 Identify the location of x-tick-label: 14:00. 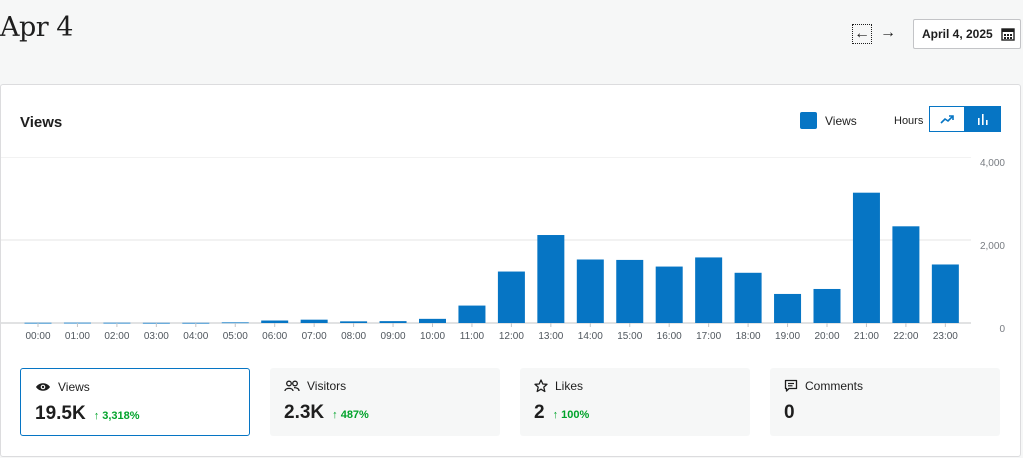
(590, 336).